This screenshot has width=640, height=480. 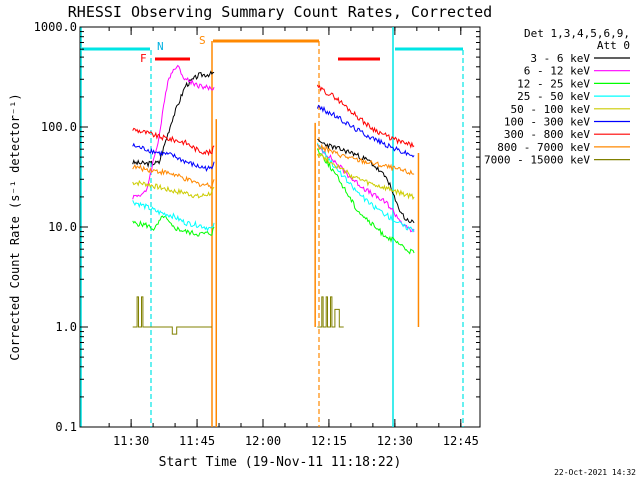 What do you see at coordinates (66, 327) in the screenshot?
I see `y-tick-label: 1.0` at bounding box center [66, 327].